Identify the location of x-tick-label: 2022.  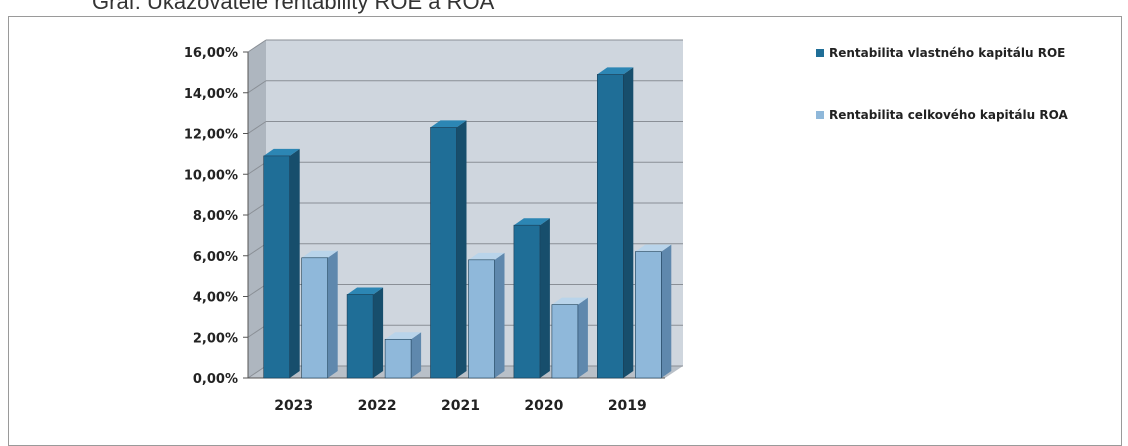
(377, 406).